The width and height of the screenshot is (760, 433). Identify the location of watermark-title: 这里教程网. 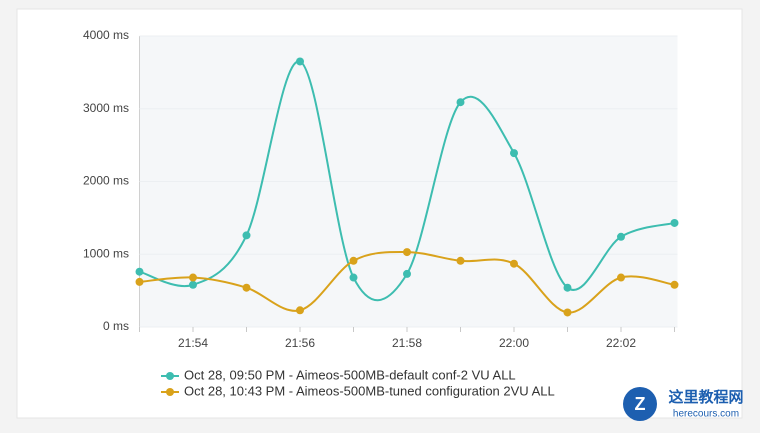
(705, 397).